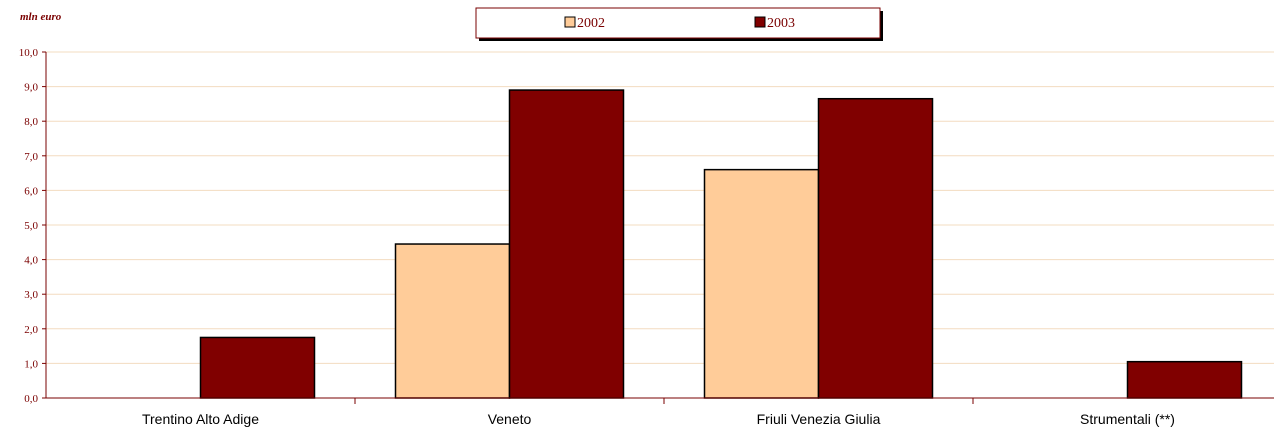  Describe the element at coordinates (591, 23) in the screenshot. I see `legend-label-2002: 2002` at that location.